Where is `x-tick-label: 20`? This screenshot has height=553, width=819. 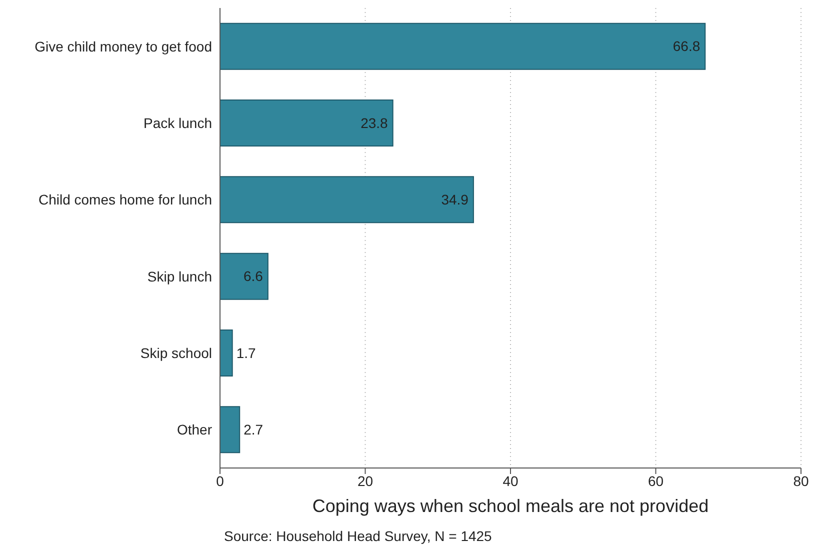 x-tick-label: 20 is located at coordinates (365, 480).